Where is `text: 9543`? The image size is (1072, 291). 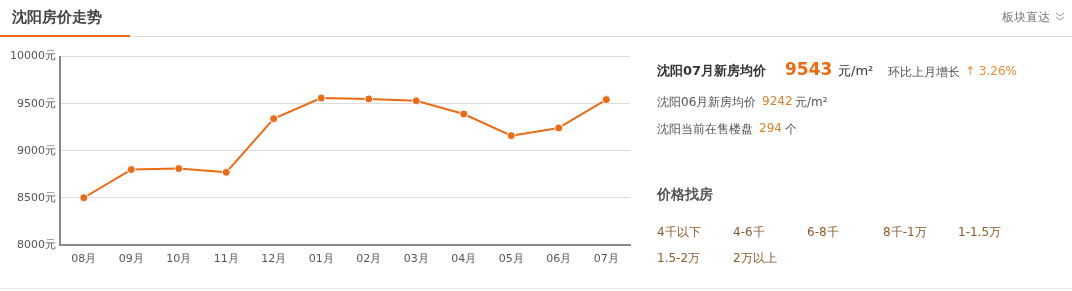 text: 9543 is located at coordinates (809, 69).